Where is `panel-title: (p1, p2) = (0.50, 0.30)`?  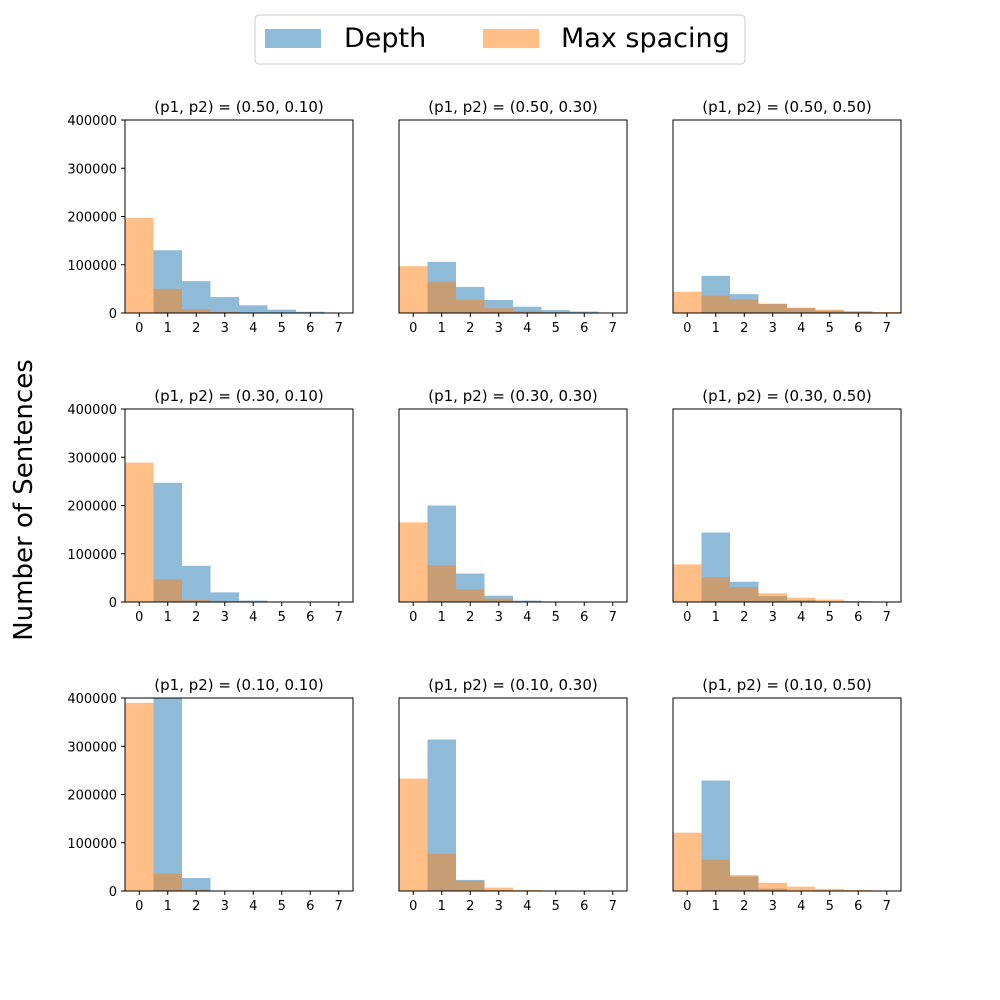
panel-title: (p1, p2) = (0.50, 0.30) is located at coordinates (513, 107).